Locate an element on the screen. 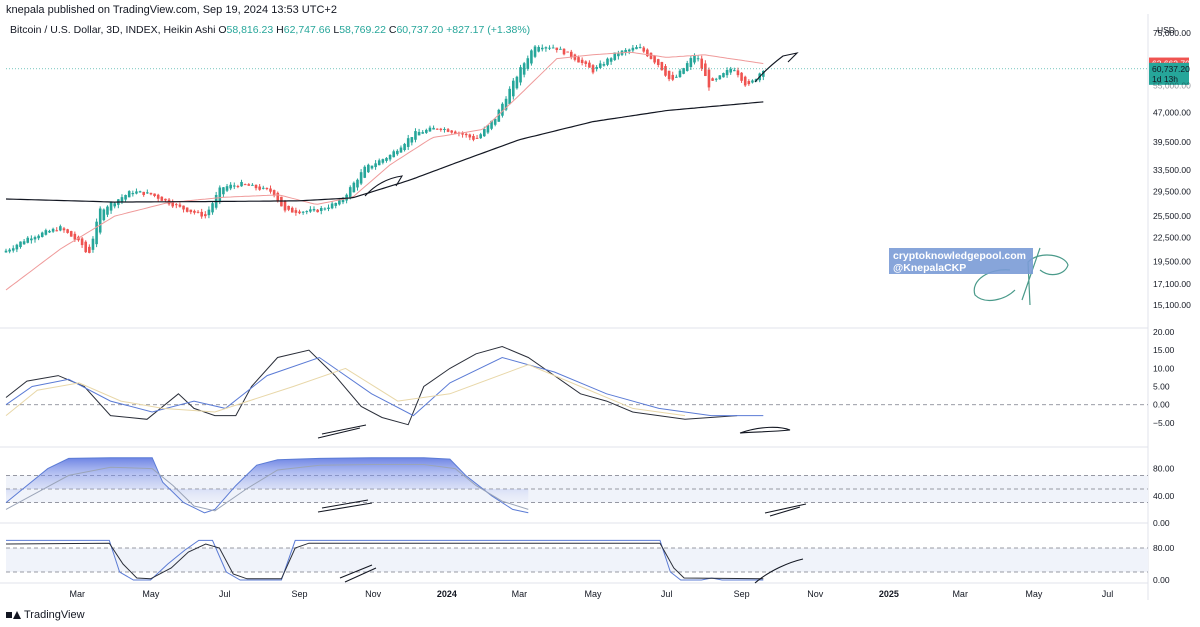  time-tick-label: 2024 is located at coordinates (447, 594).